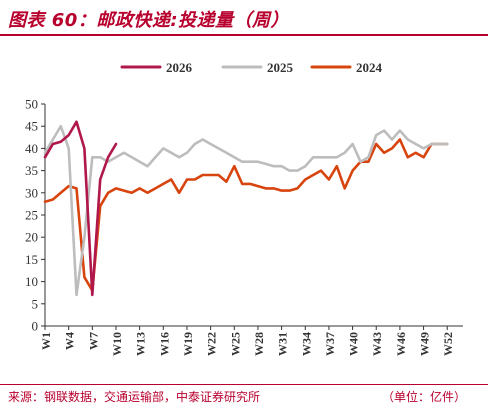  What do you see at coordinates (259, 344) in the screenshot?
I see `x-tick-label: W28` at bounding box center [259, 344].